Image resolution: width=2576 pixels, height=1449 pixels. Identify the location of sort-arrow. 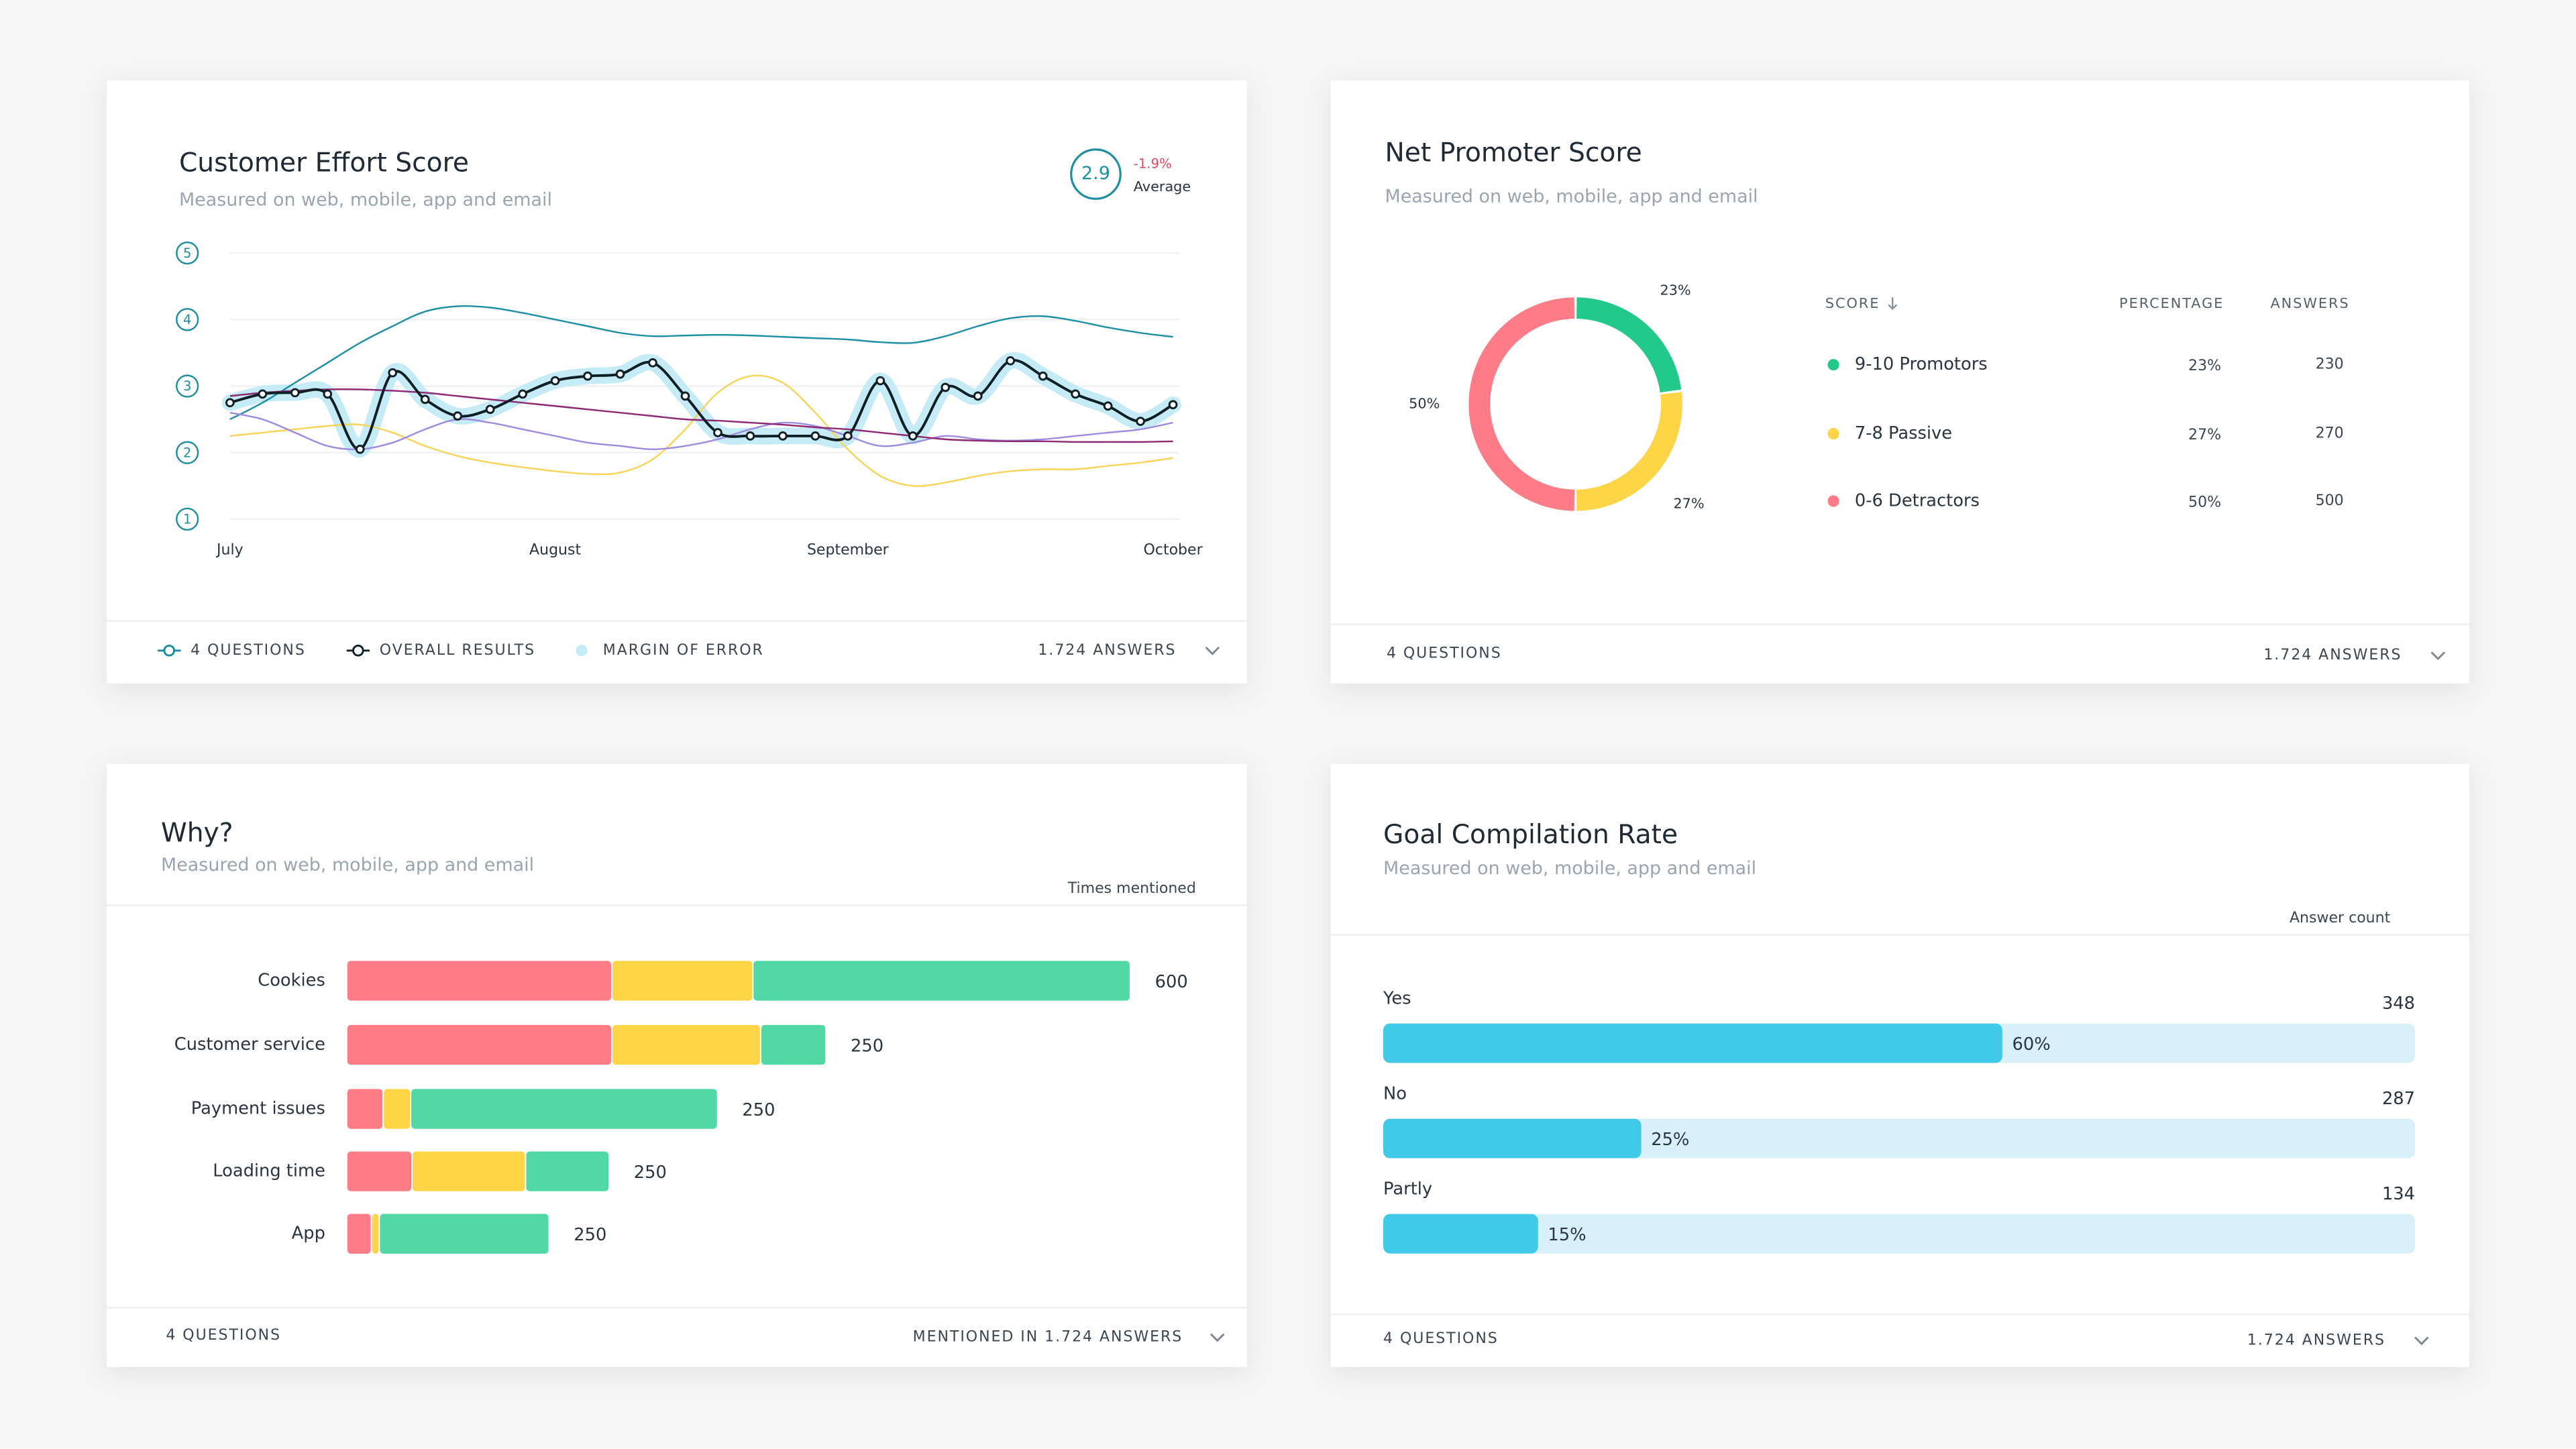
(1893, 304).